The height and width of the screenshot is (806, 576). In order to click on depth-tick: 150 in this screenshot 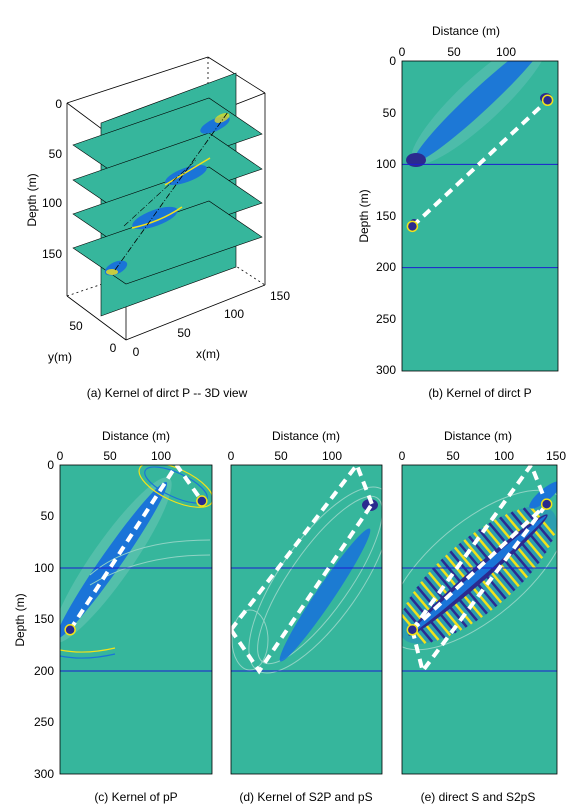, I will do `click(52, 254)`.